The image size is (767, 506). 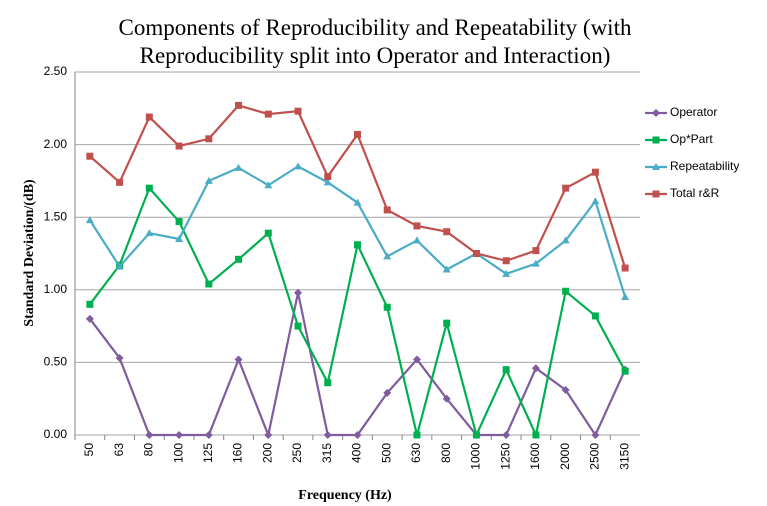 What do you see at coordinates (446, 453) in the screenshot?
I see `x-tick-label: 800` at bounding box center [446, 453].